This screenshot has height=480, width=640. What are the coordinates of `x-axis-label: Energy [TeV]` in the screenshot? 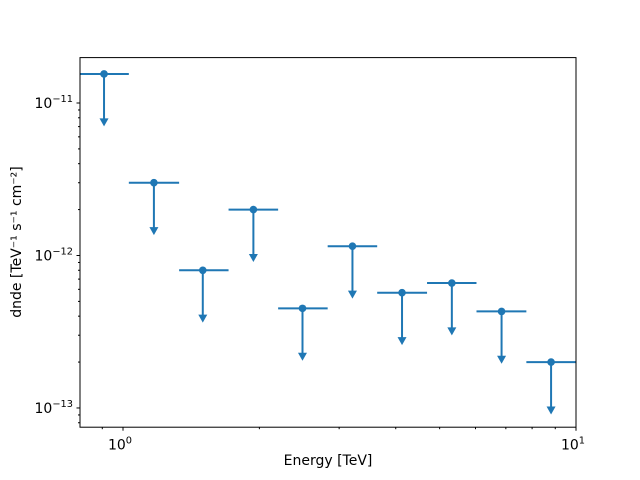 It's located at (328, 461).